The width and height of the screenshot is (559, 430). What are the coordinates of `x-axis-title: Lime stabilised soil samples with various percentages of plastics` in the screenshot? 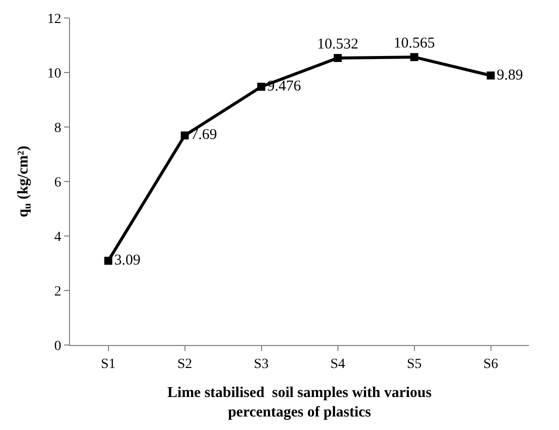 It's located at (299, 402).